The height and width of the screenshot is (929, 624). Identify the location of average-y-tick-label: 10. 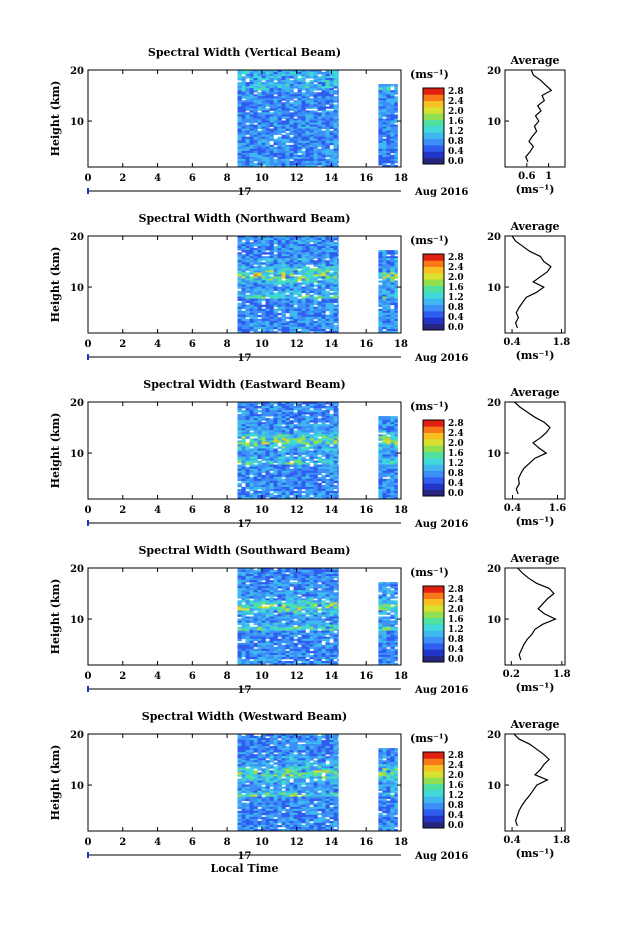
(494, 122).